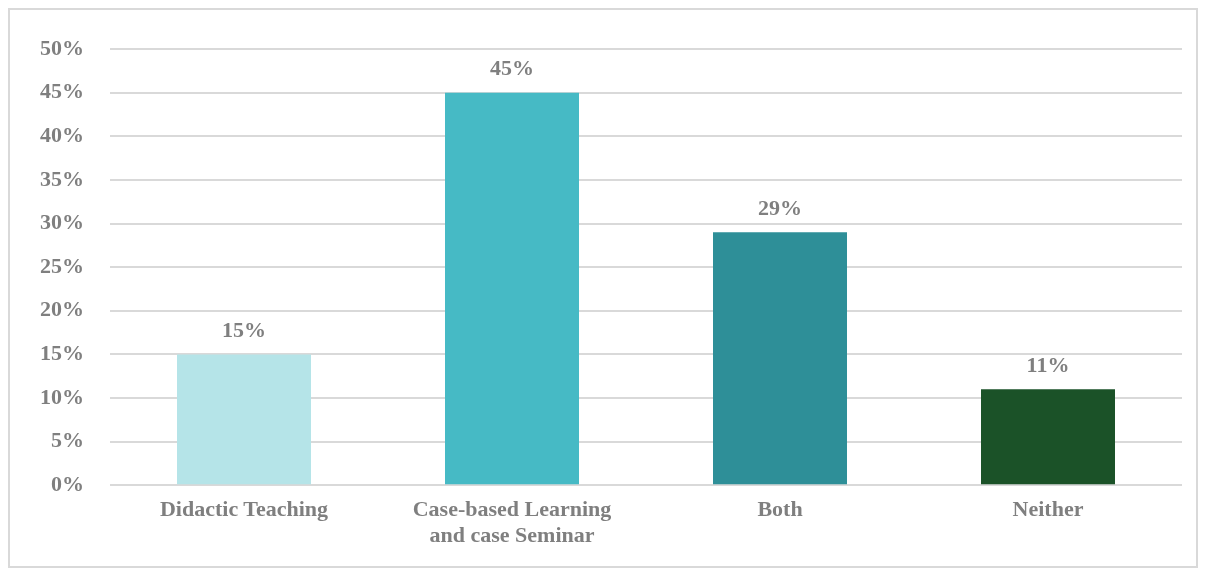  Describe the element at coordinates (1048, 364) in the screenshot. I see `data-label: 11%` at that location.